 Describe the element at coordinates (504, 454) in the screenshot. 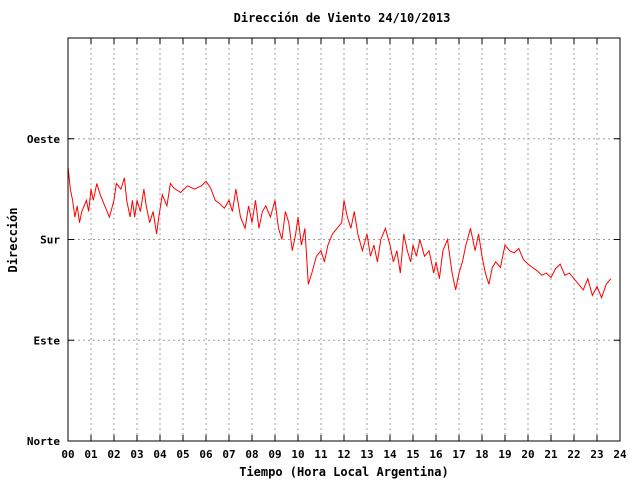

I see `x-tick-label: 19` at that location.